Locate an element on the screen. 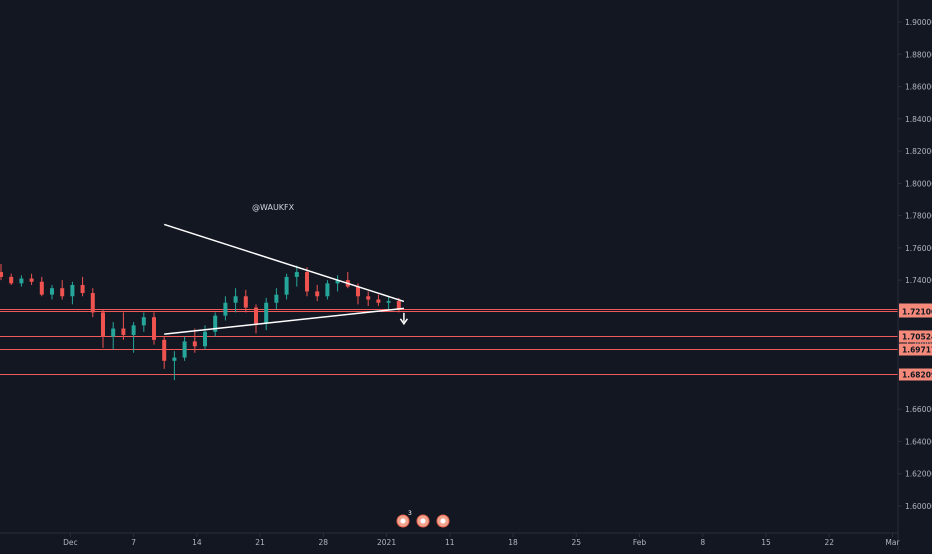 The width and height of the screenshot is (932, 554). y-tick-label: 1.76000 is located at coordinates (918, 248).